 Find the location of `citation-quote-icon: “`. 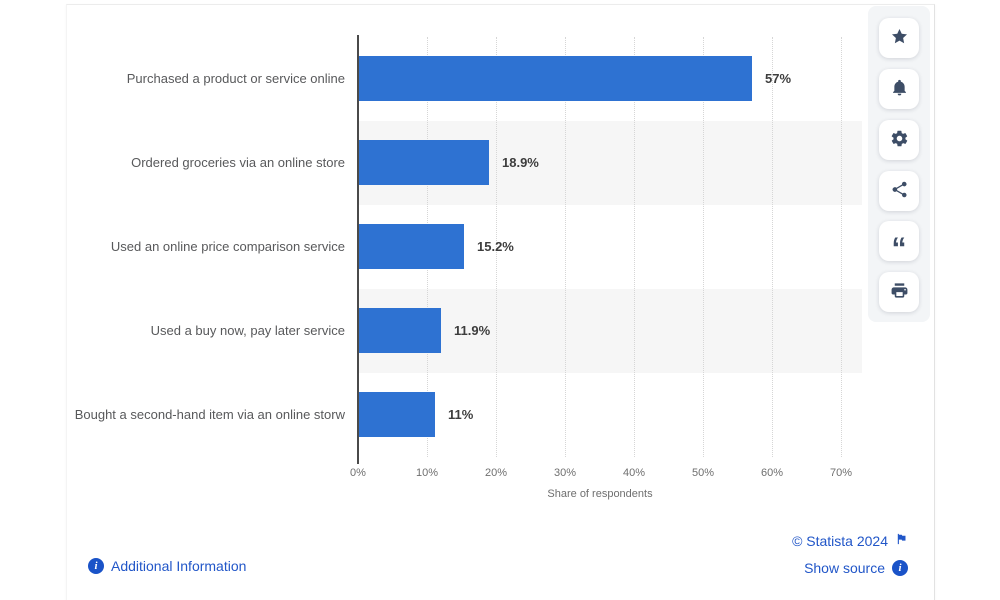

citation-quote-icon: “ is located at coordinates (899, 248).